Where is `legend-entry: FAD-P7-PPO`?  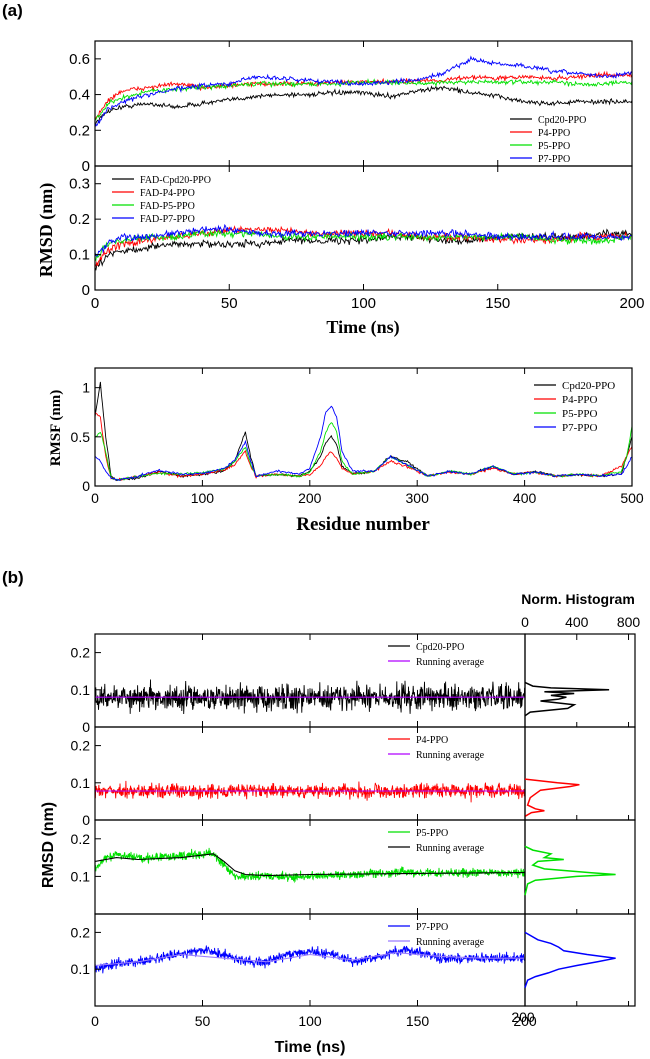
legend-entry: FAD-P7-PPO is located at coordinates (167, 219).